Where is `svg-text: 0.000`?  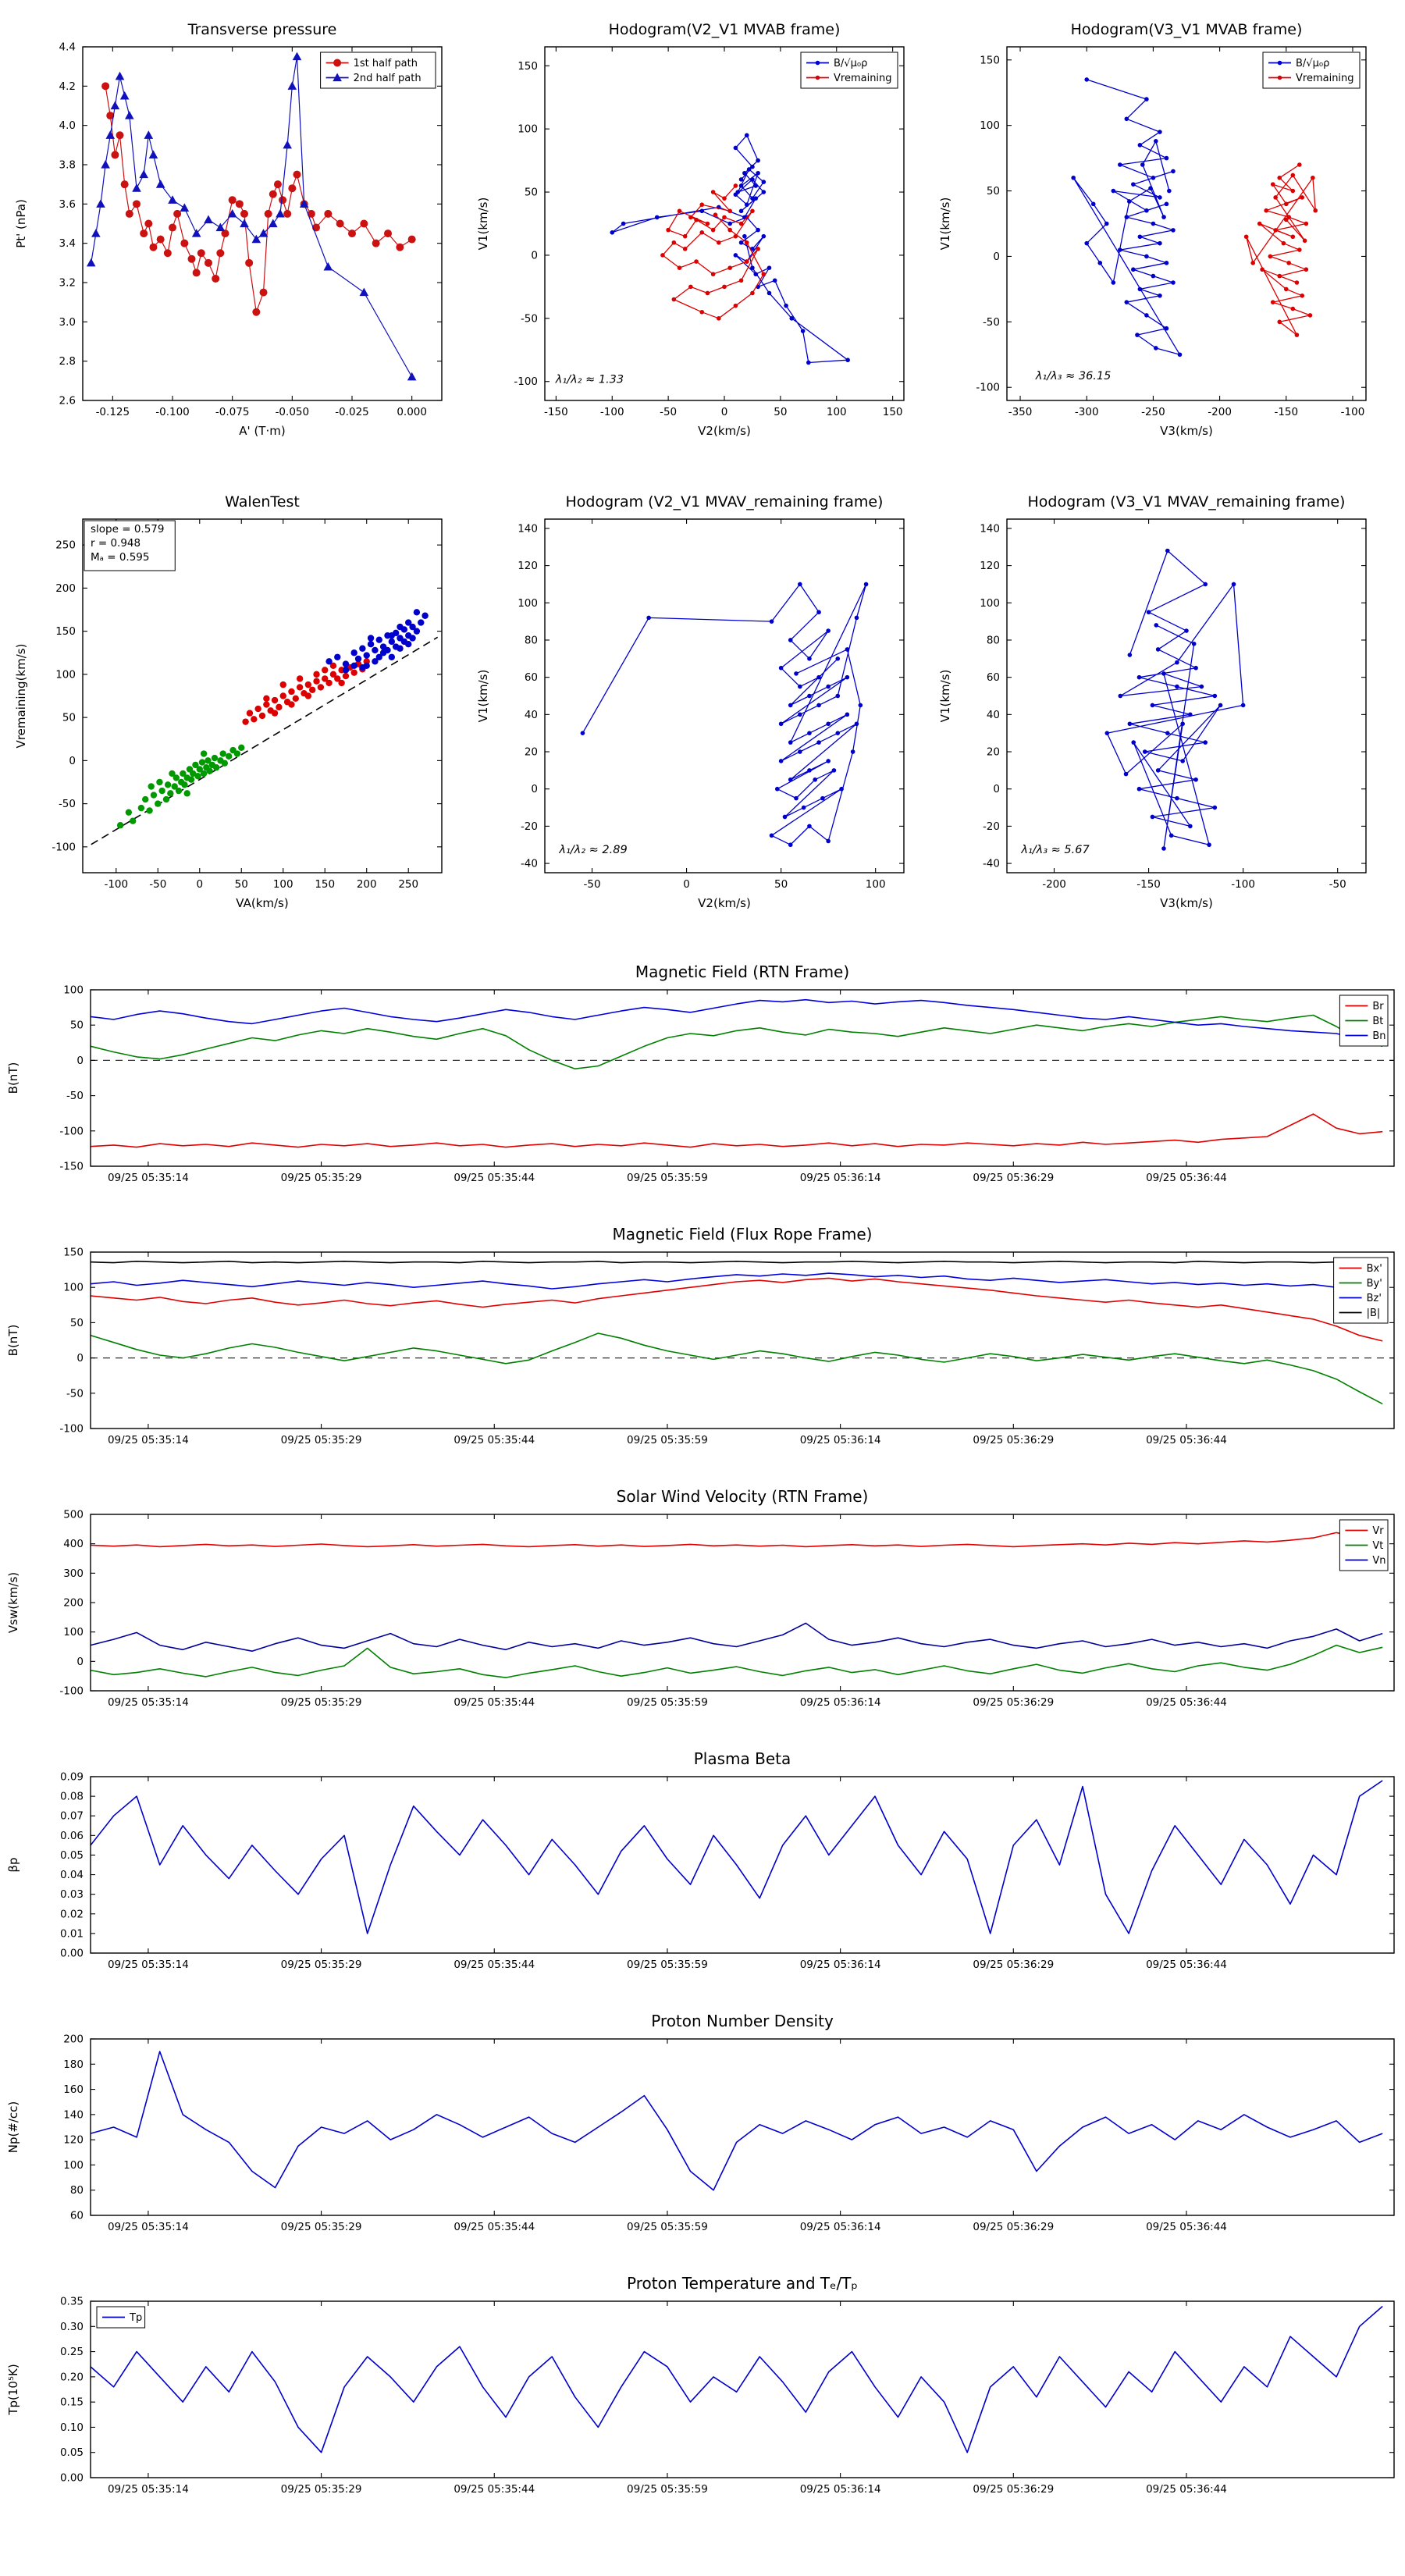 svg-text: 0.000 is located at coordinates (412, 412).